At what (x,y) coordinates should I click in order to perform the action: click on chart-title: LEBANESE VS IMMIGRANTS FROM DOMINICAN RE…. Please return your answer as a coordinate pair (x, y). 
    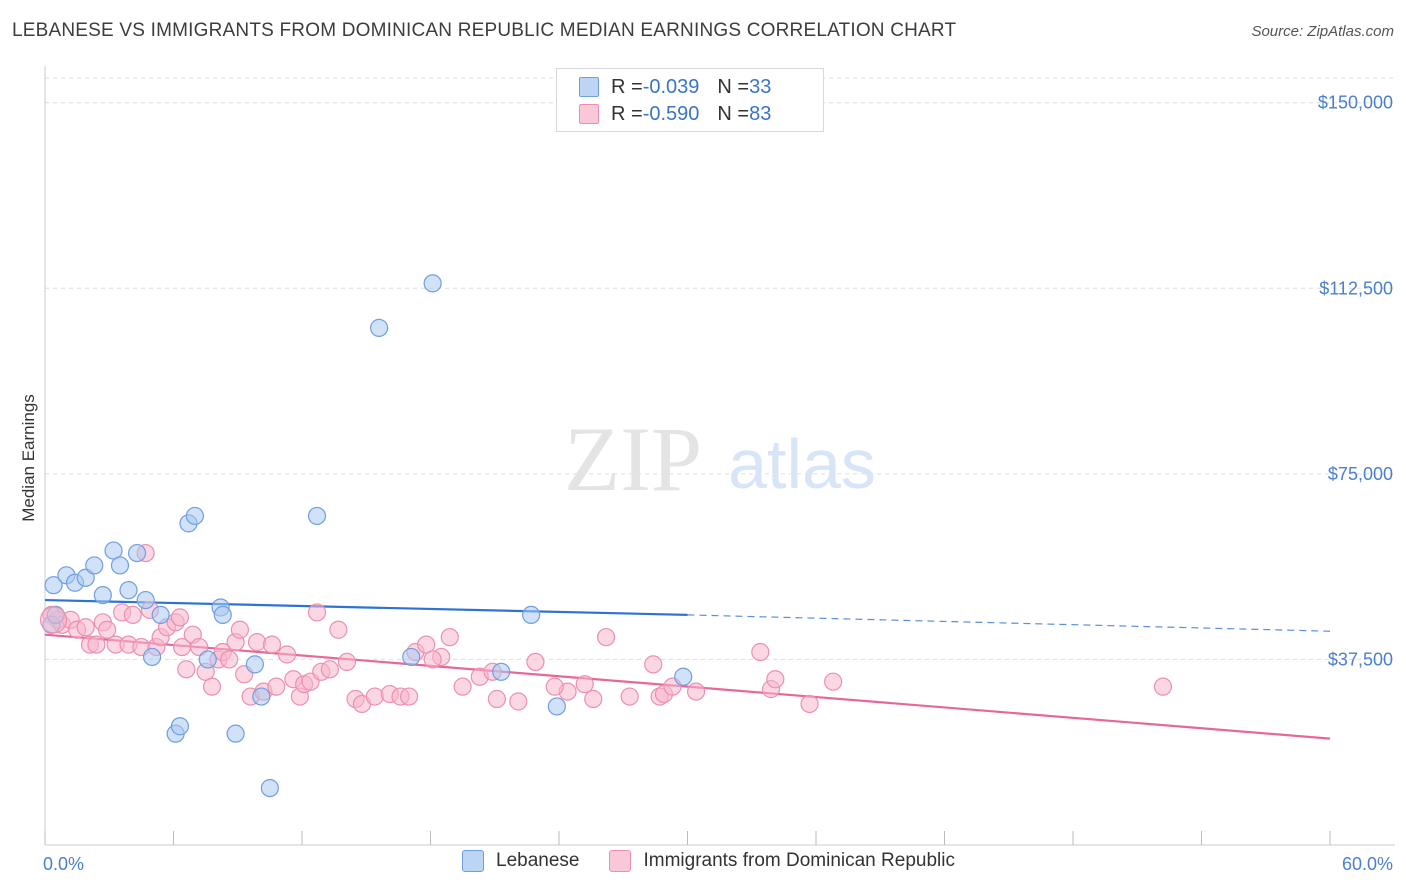
    Looking at the image, I should click on (484, 30).